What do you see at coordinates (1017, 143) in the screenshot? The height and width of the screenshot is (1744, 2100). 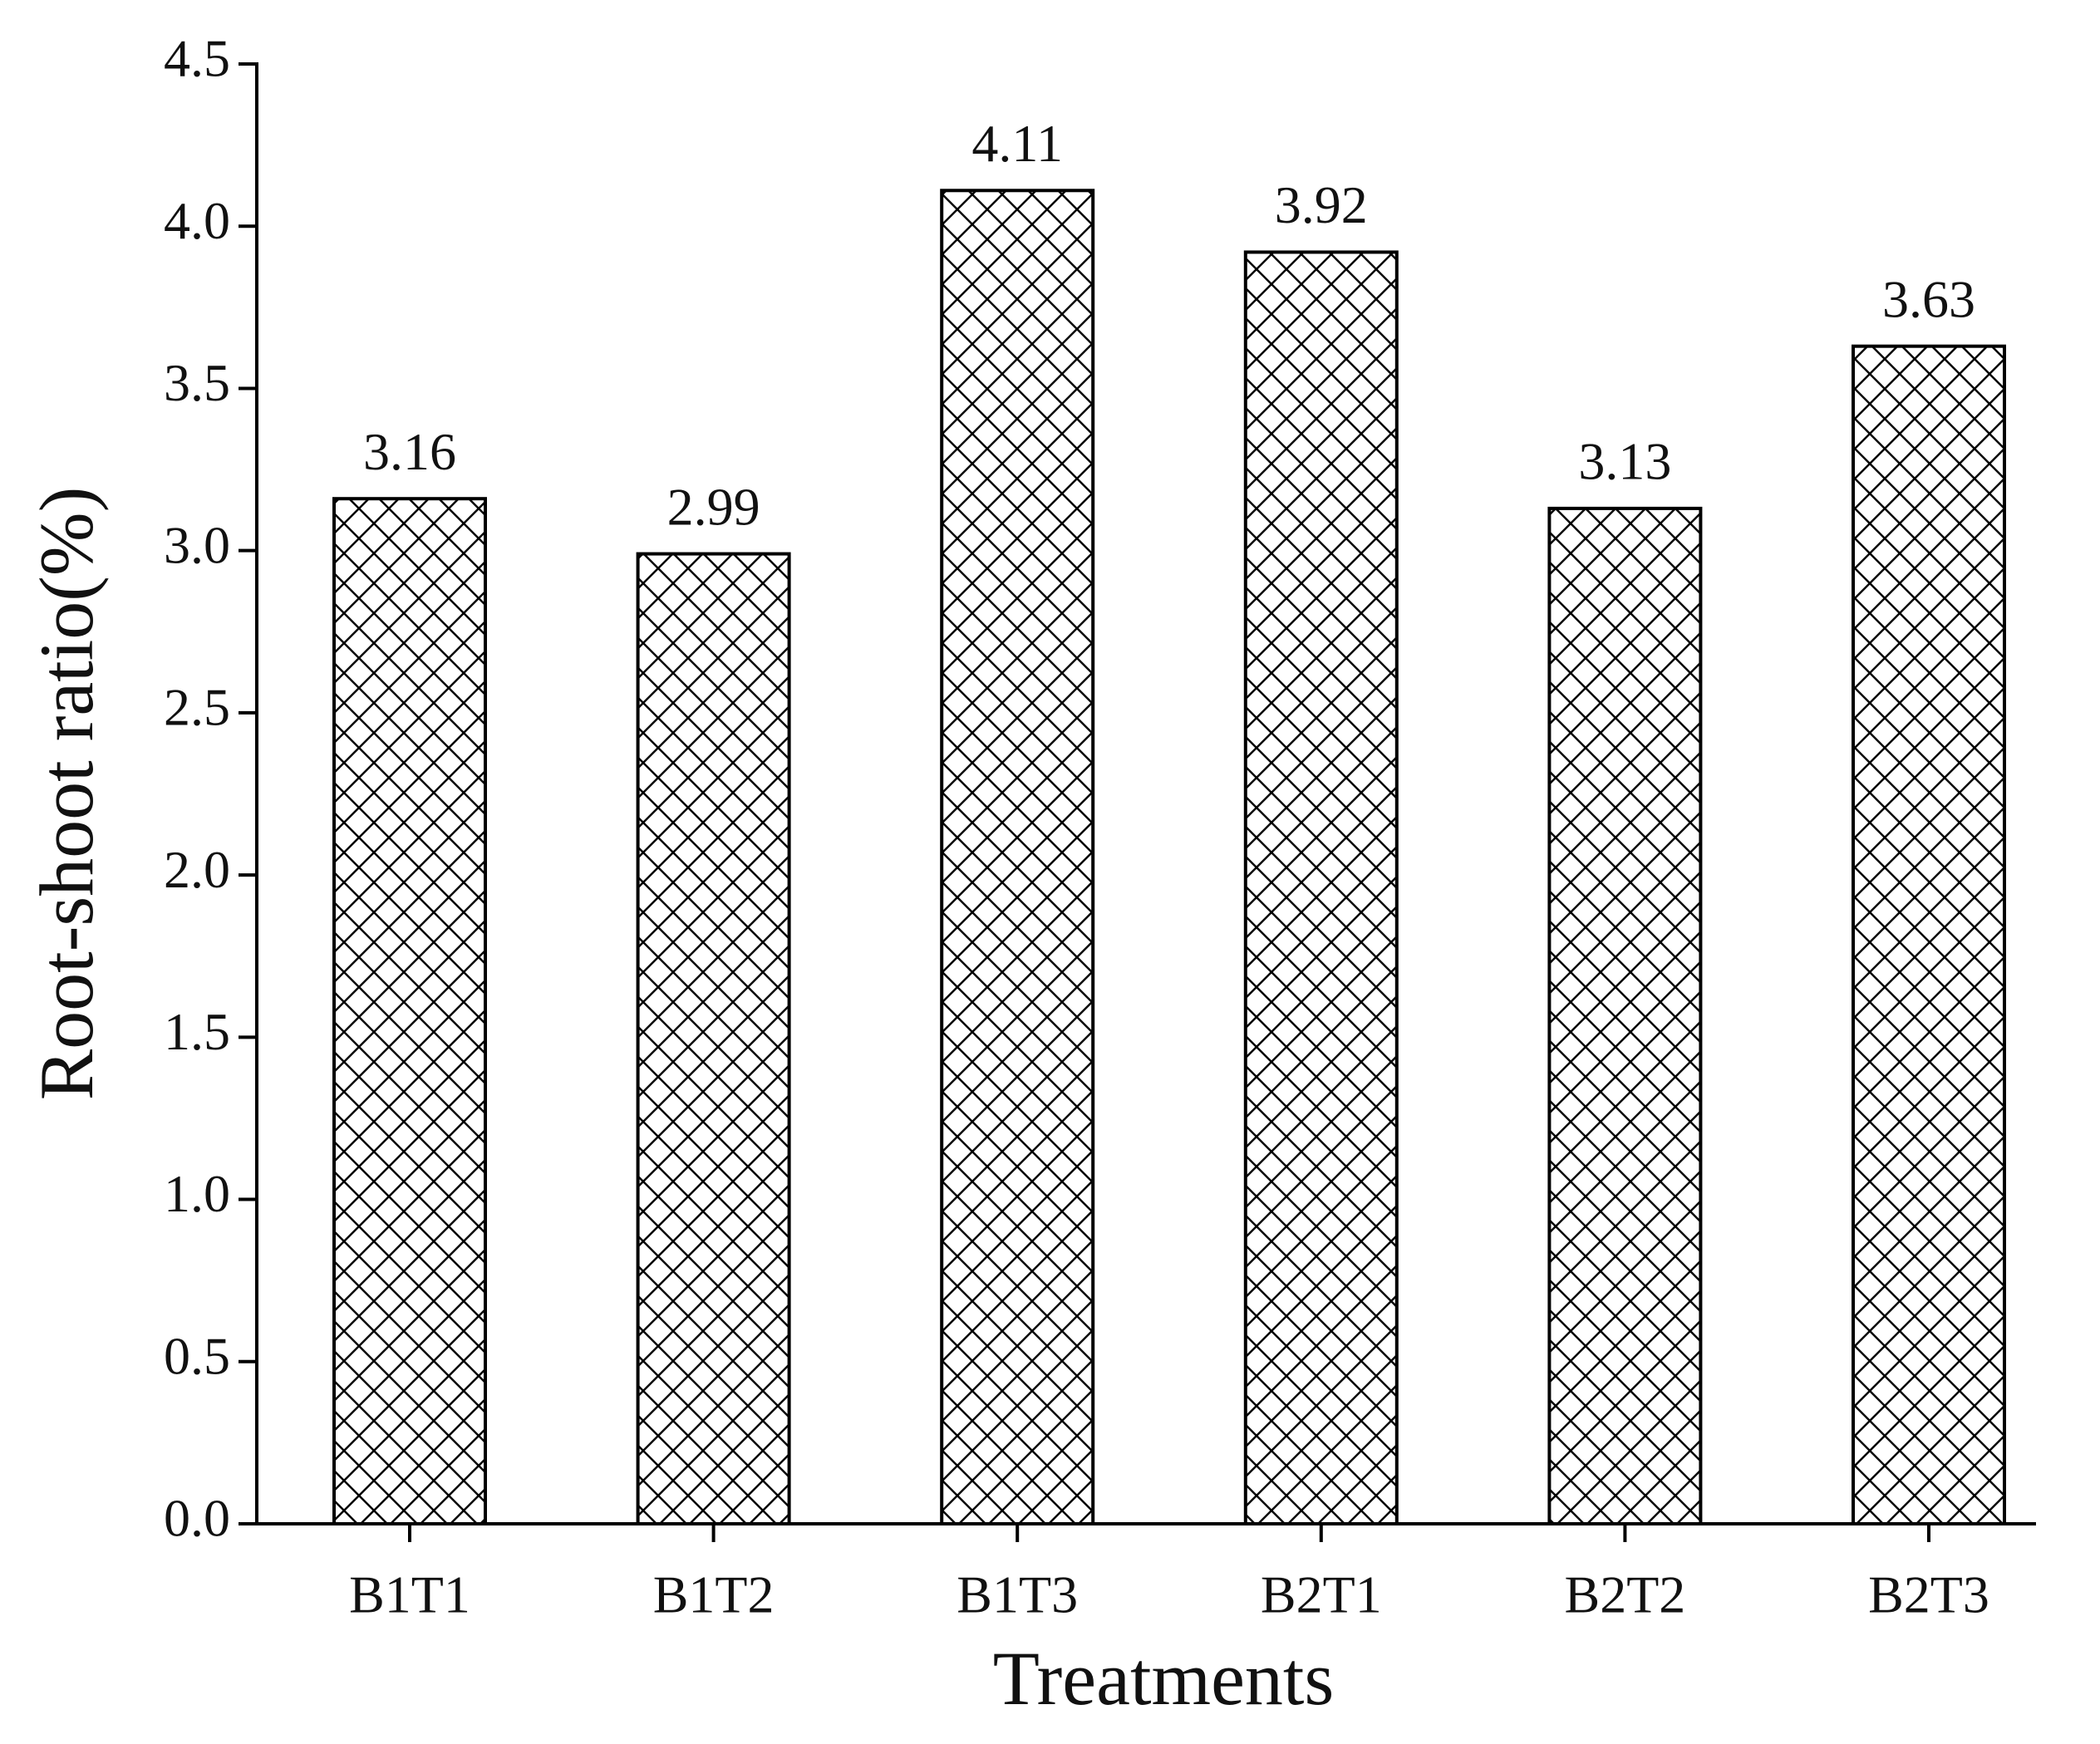 I see `value-label: 4.11` at bounding box center [1017, 143].